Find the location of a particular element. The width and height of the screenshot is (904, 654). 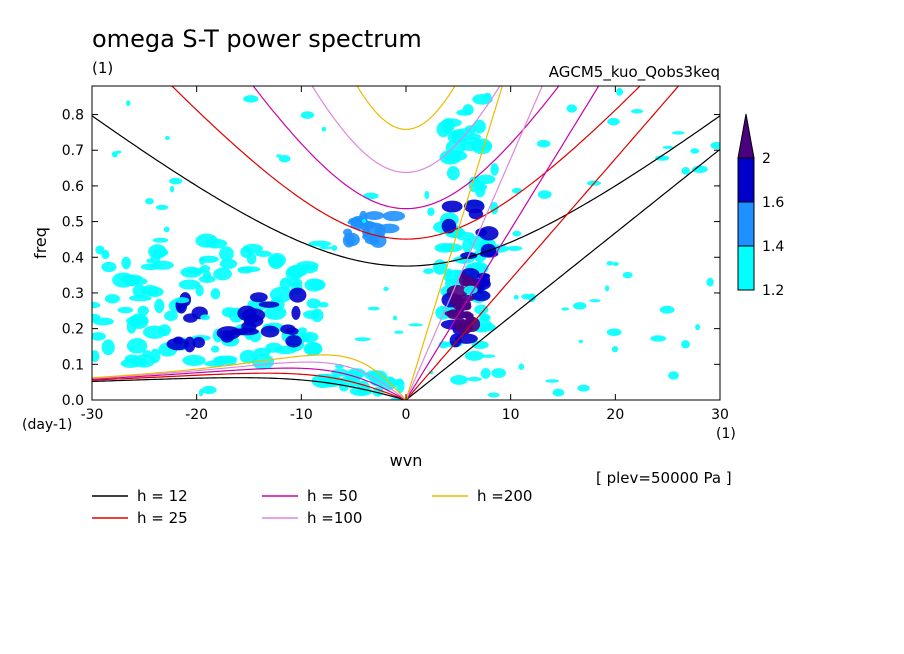

colorbar-arrow is located at coordinates (746, 136).